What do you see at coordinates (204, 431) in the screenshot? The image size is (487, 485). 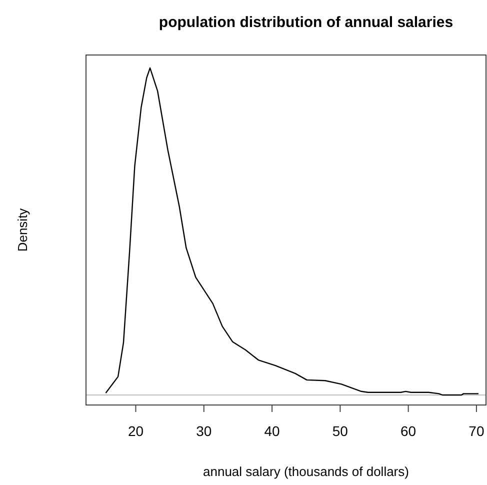 I see `x-tick-label: 30` at bounding box center [204, 431].